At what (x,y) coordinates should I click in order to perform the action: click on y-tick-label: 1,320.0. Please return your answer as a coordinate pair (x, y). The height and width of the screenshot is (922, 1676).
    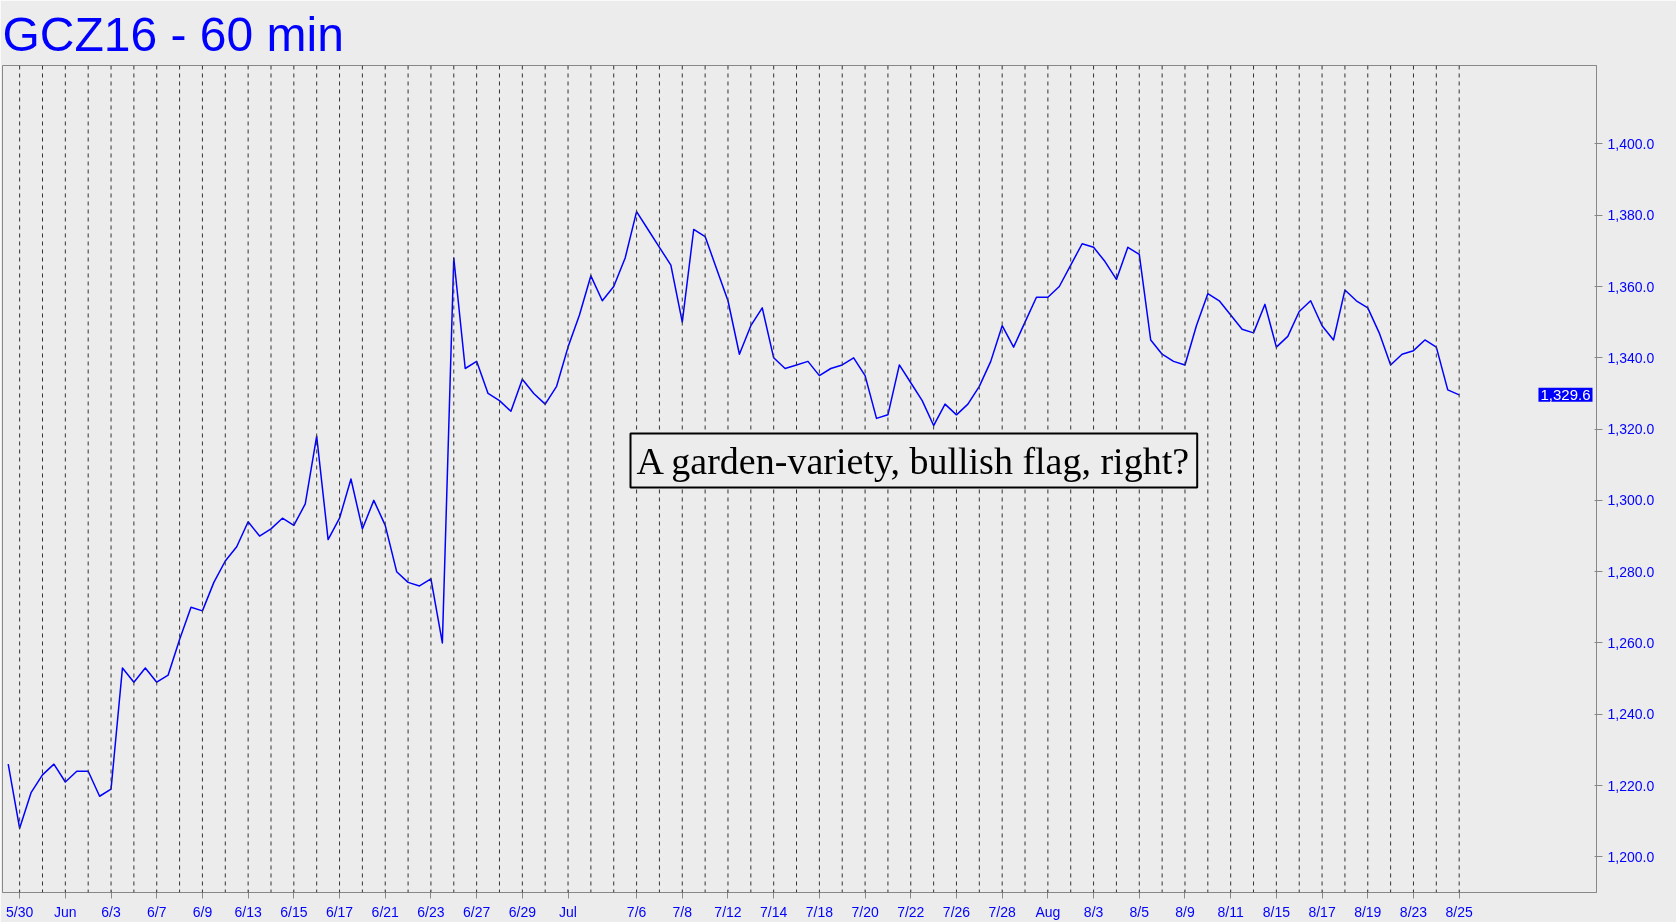
    Looking at the image, I should click on (1631, 429).